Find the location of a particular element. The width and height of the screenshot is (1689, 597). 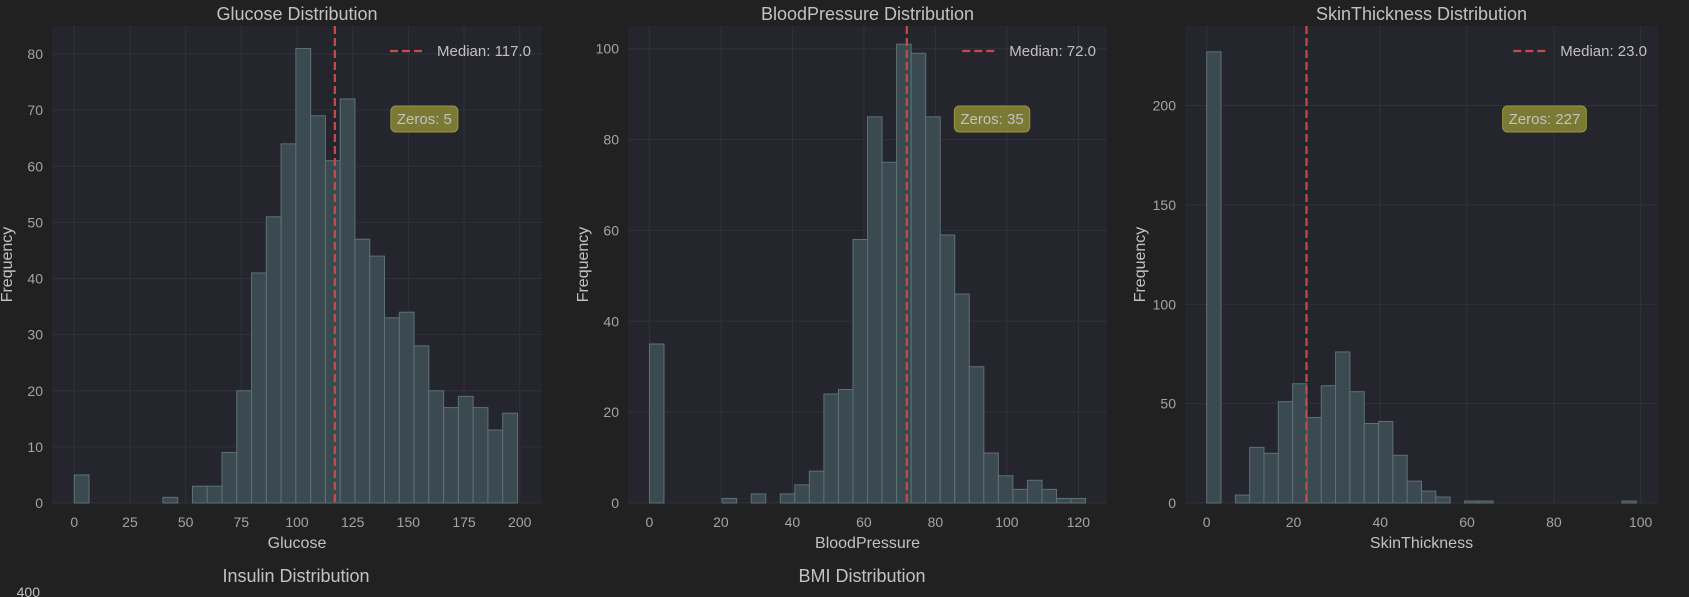

x-tick-label: 125 is located at coordinates (353, 522).